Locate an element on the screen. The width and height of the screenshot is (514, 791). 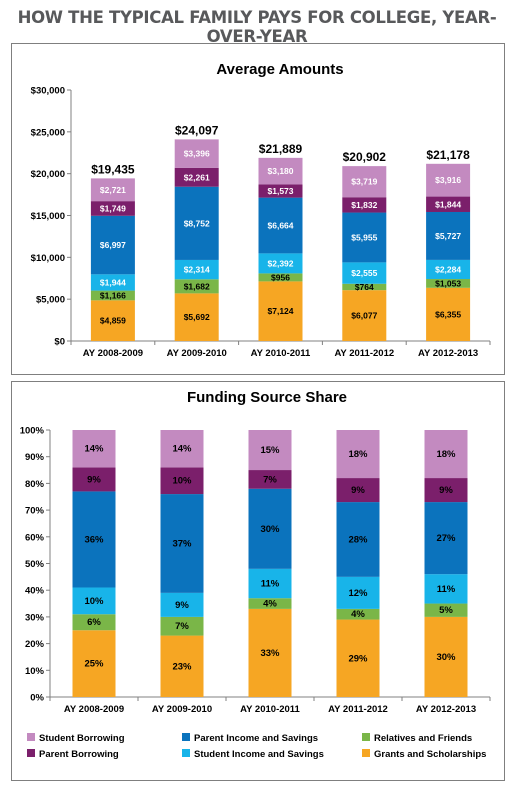
total-label: $20,902 is located at coordinates (365, 157).